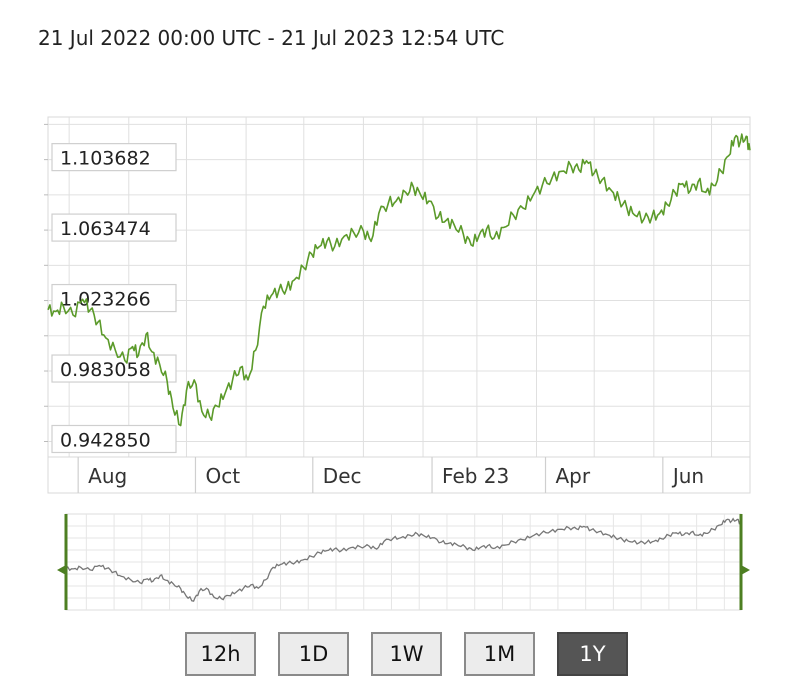  What do you see at coordinates (105, 159) in the screenshot?
I see `svg-text: 1.103682` at bounding box center [105, 159].